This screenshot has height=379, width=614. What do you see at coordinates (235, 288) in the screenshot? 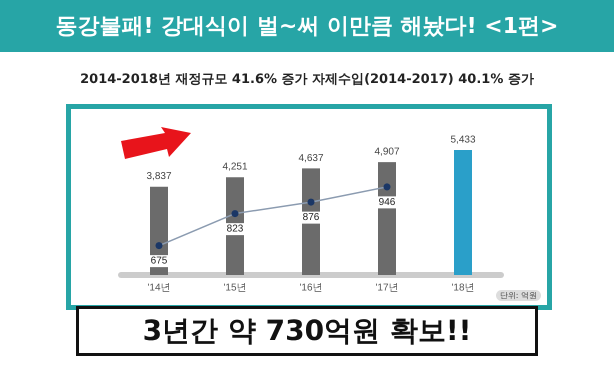
I see `x-tick-label: '15년` at bounding box center [235, 288].